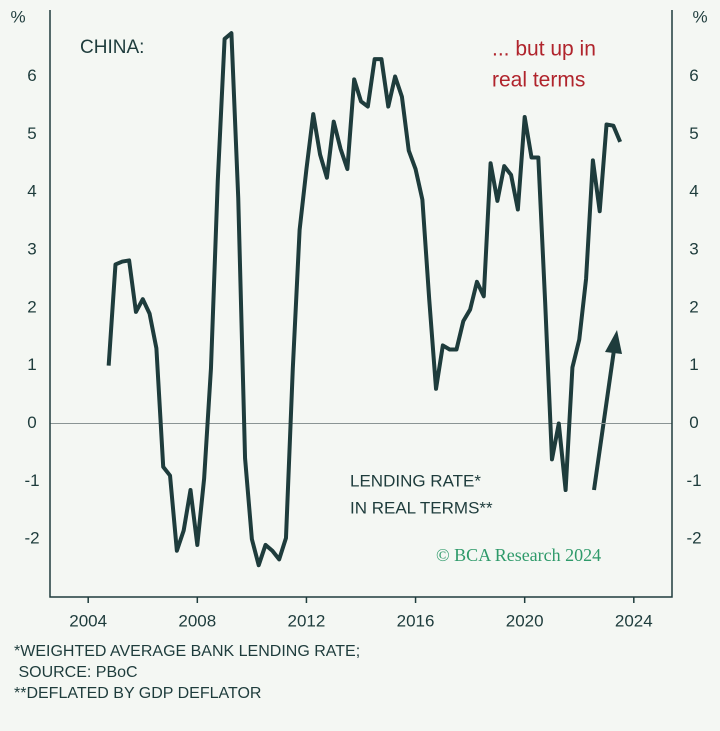 This screenshot has width=720, height=731. What do you see at coordinates (421, 507) in the screenshot?
I see `annotation: IN REAL TERMS**` at bounding box center [421, 507].